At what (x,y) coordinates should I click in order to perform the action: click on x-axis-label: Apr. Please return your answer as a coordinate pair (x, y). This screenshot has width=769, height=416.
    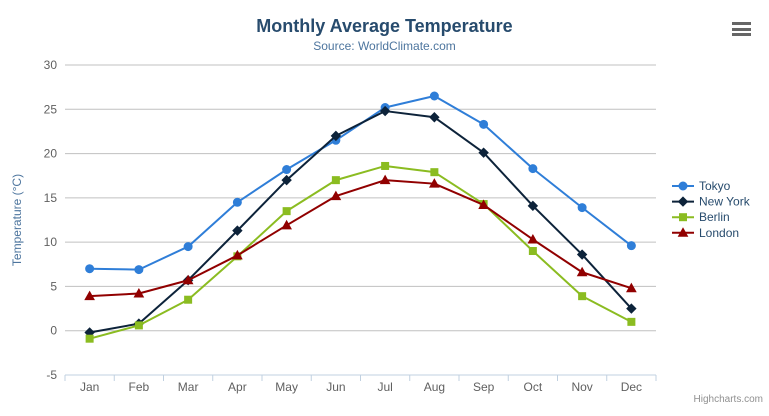
    Looking at the image, I should click on (237, 387).